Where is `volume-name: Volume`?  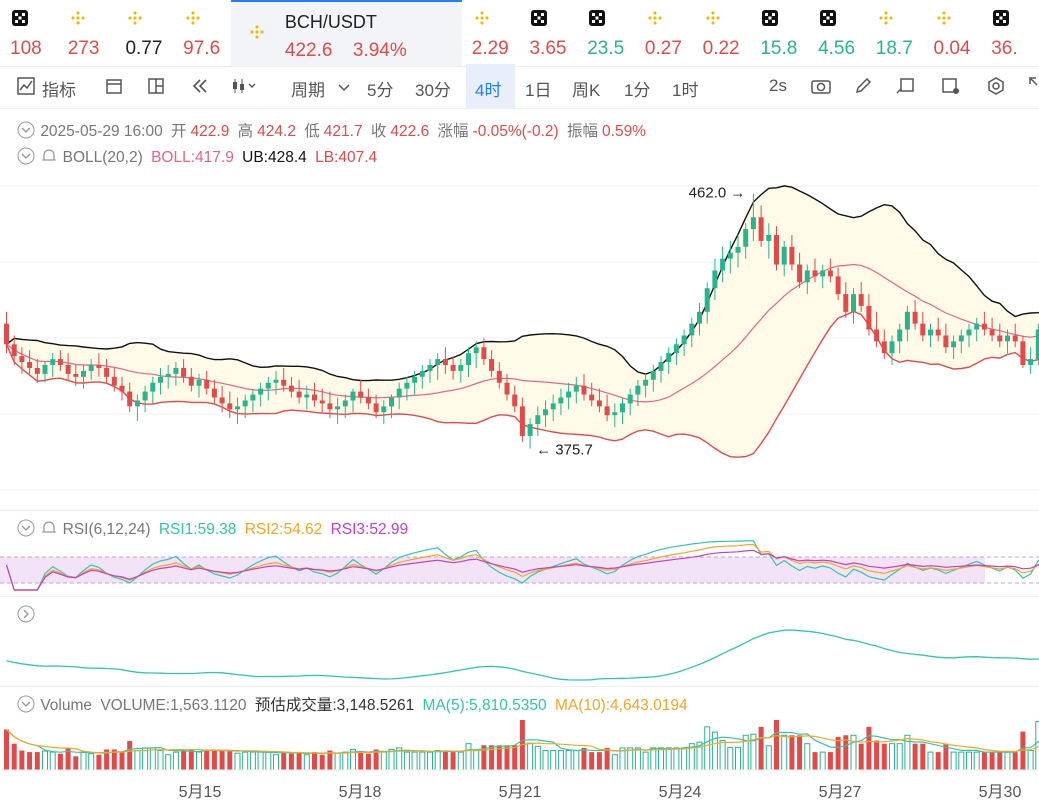 volume-name: Volume is located at coordinates (66, 705).